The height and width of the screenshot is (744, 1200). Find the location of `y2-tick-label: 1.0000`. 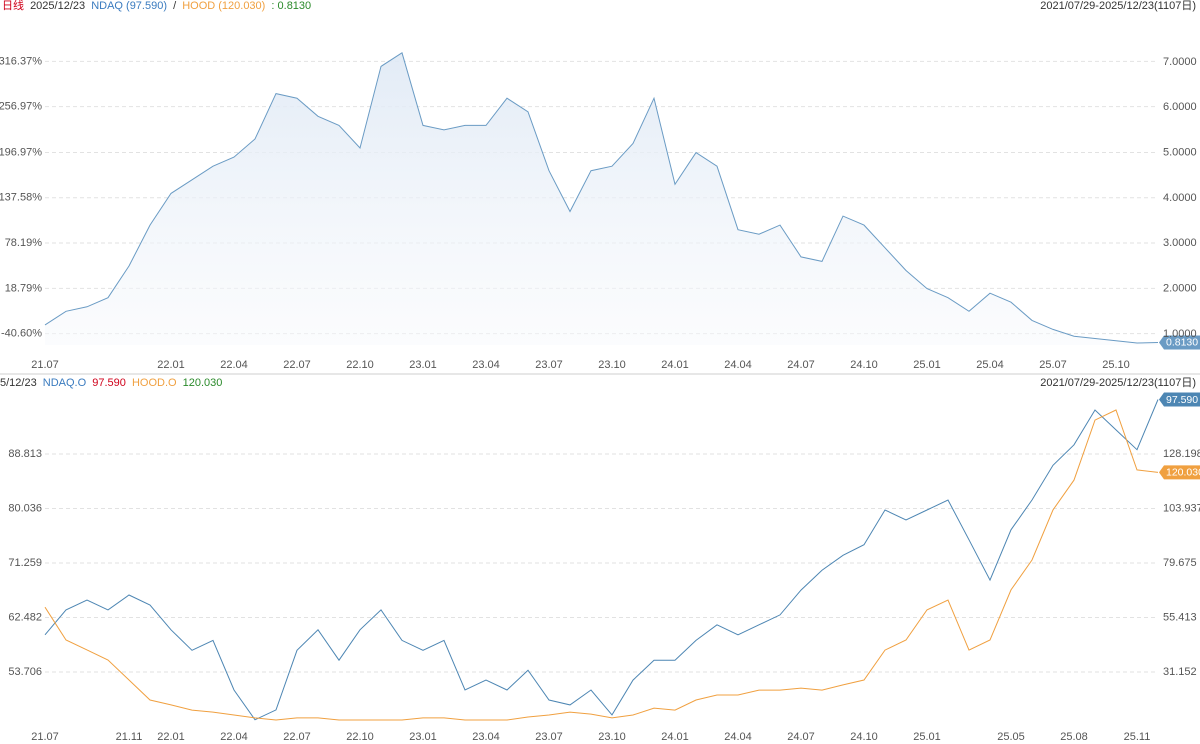

y2-tick-label: 1.0000 is located at coordinates (1180, 334).